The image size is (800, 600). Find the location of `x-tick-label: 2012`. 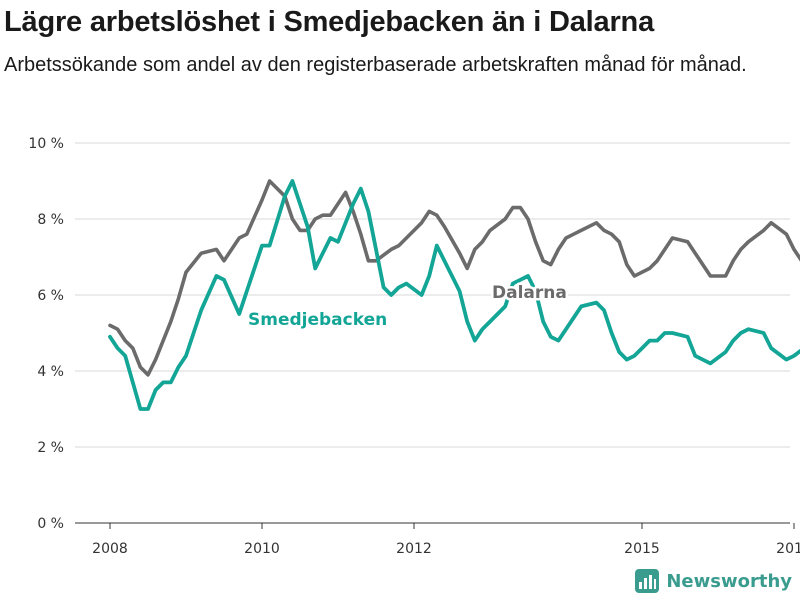

x-tick-label: 2012 is located at coordinates (414, 549).